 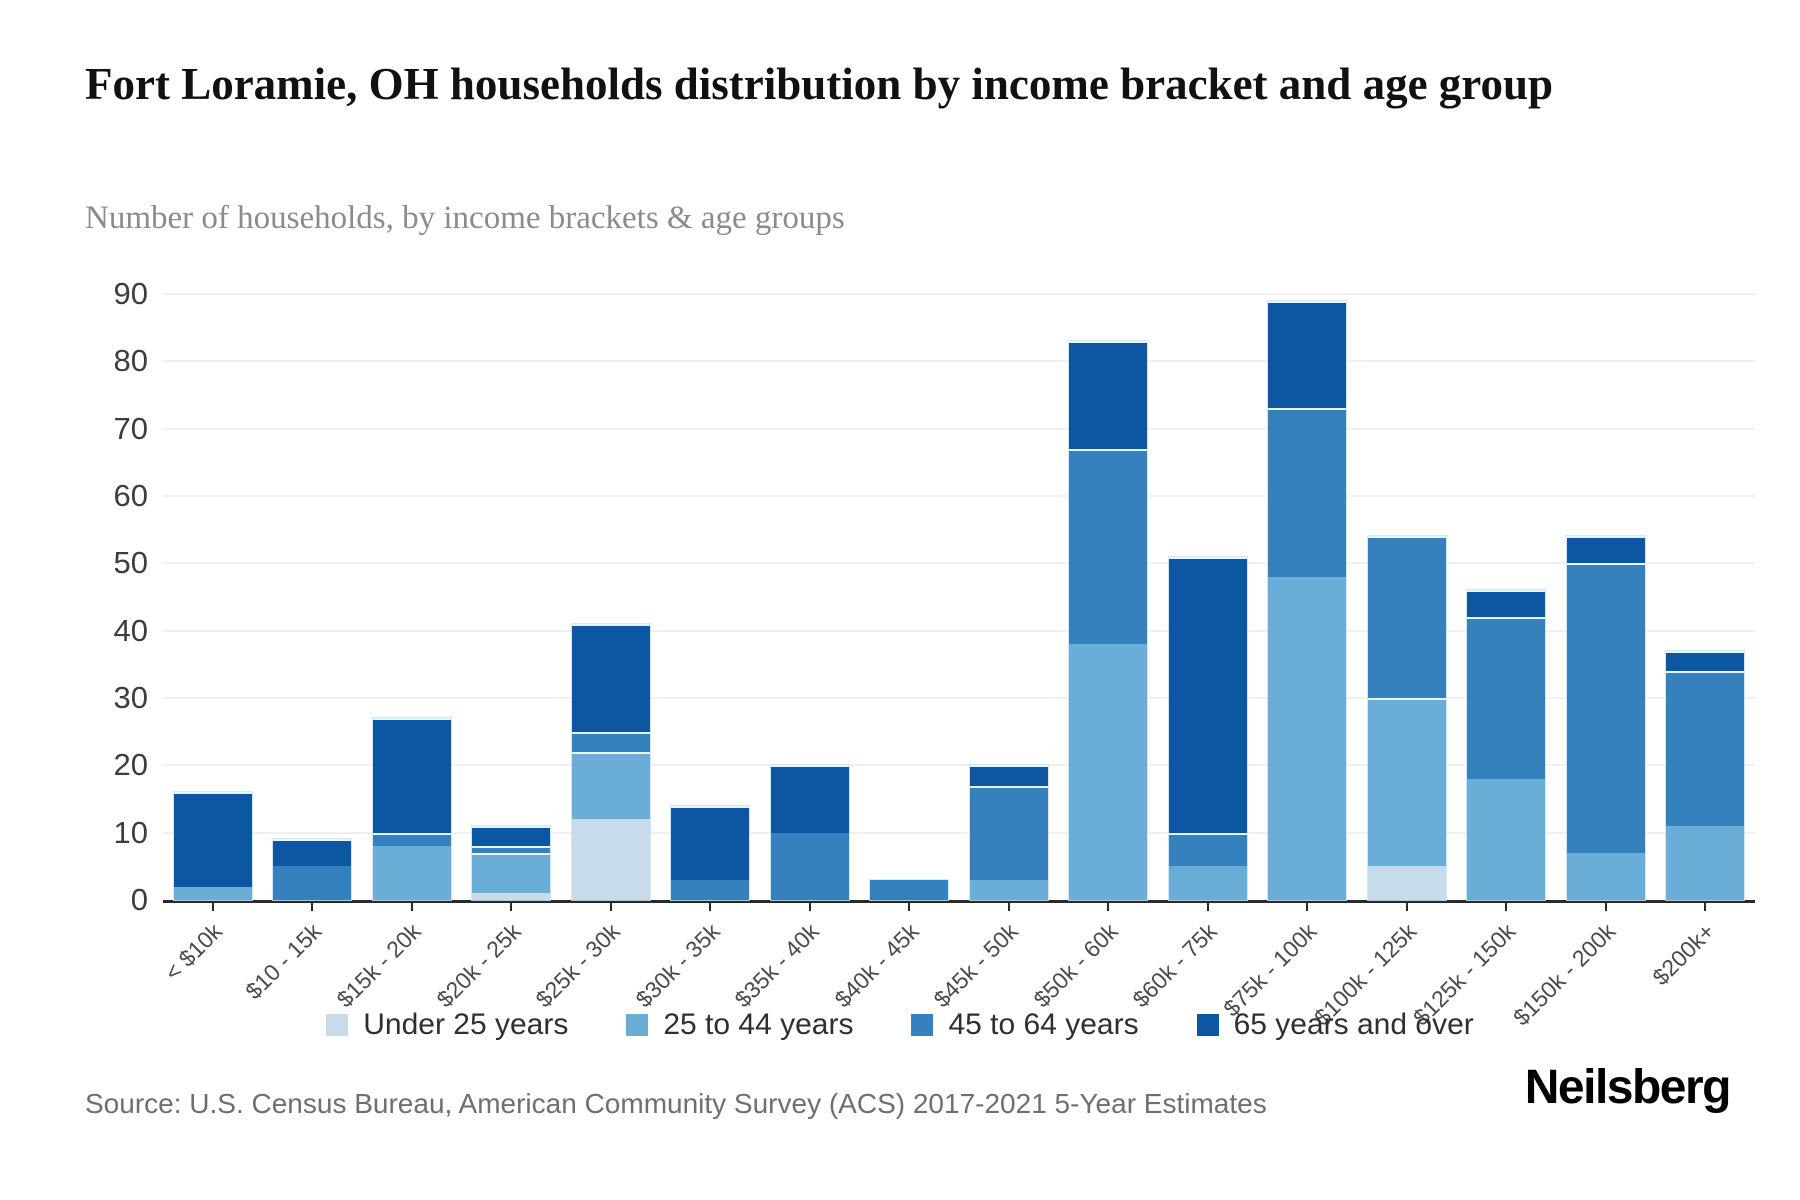 What do you see at coordinates (1270, 970) in the screenshot?
I see `x-axis-tick-label: $75k - 100k` at bounding box center [1270, 970].